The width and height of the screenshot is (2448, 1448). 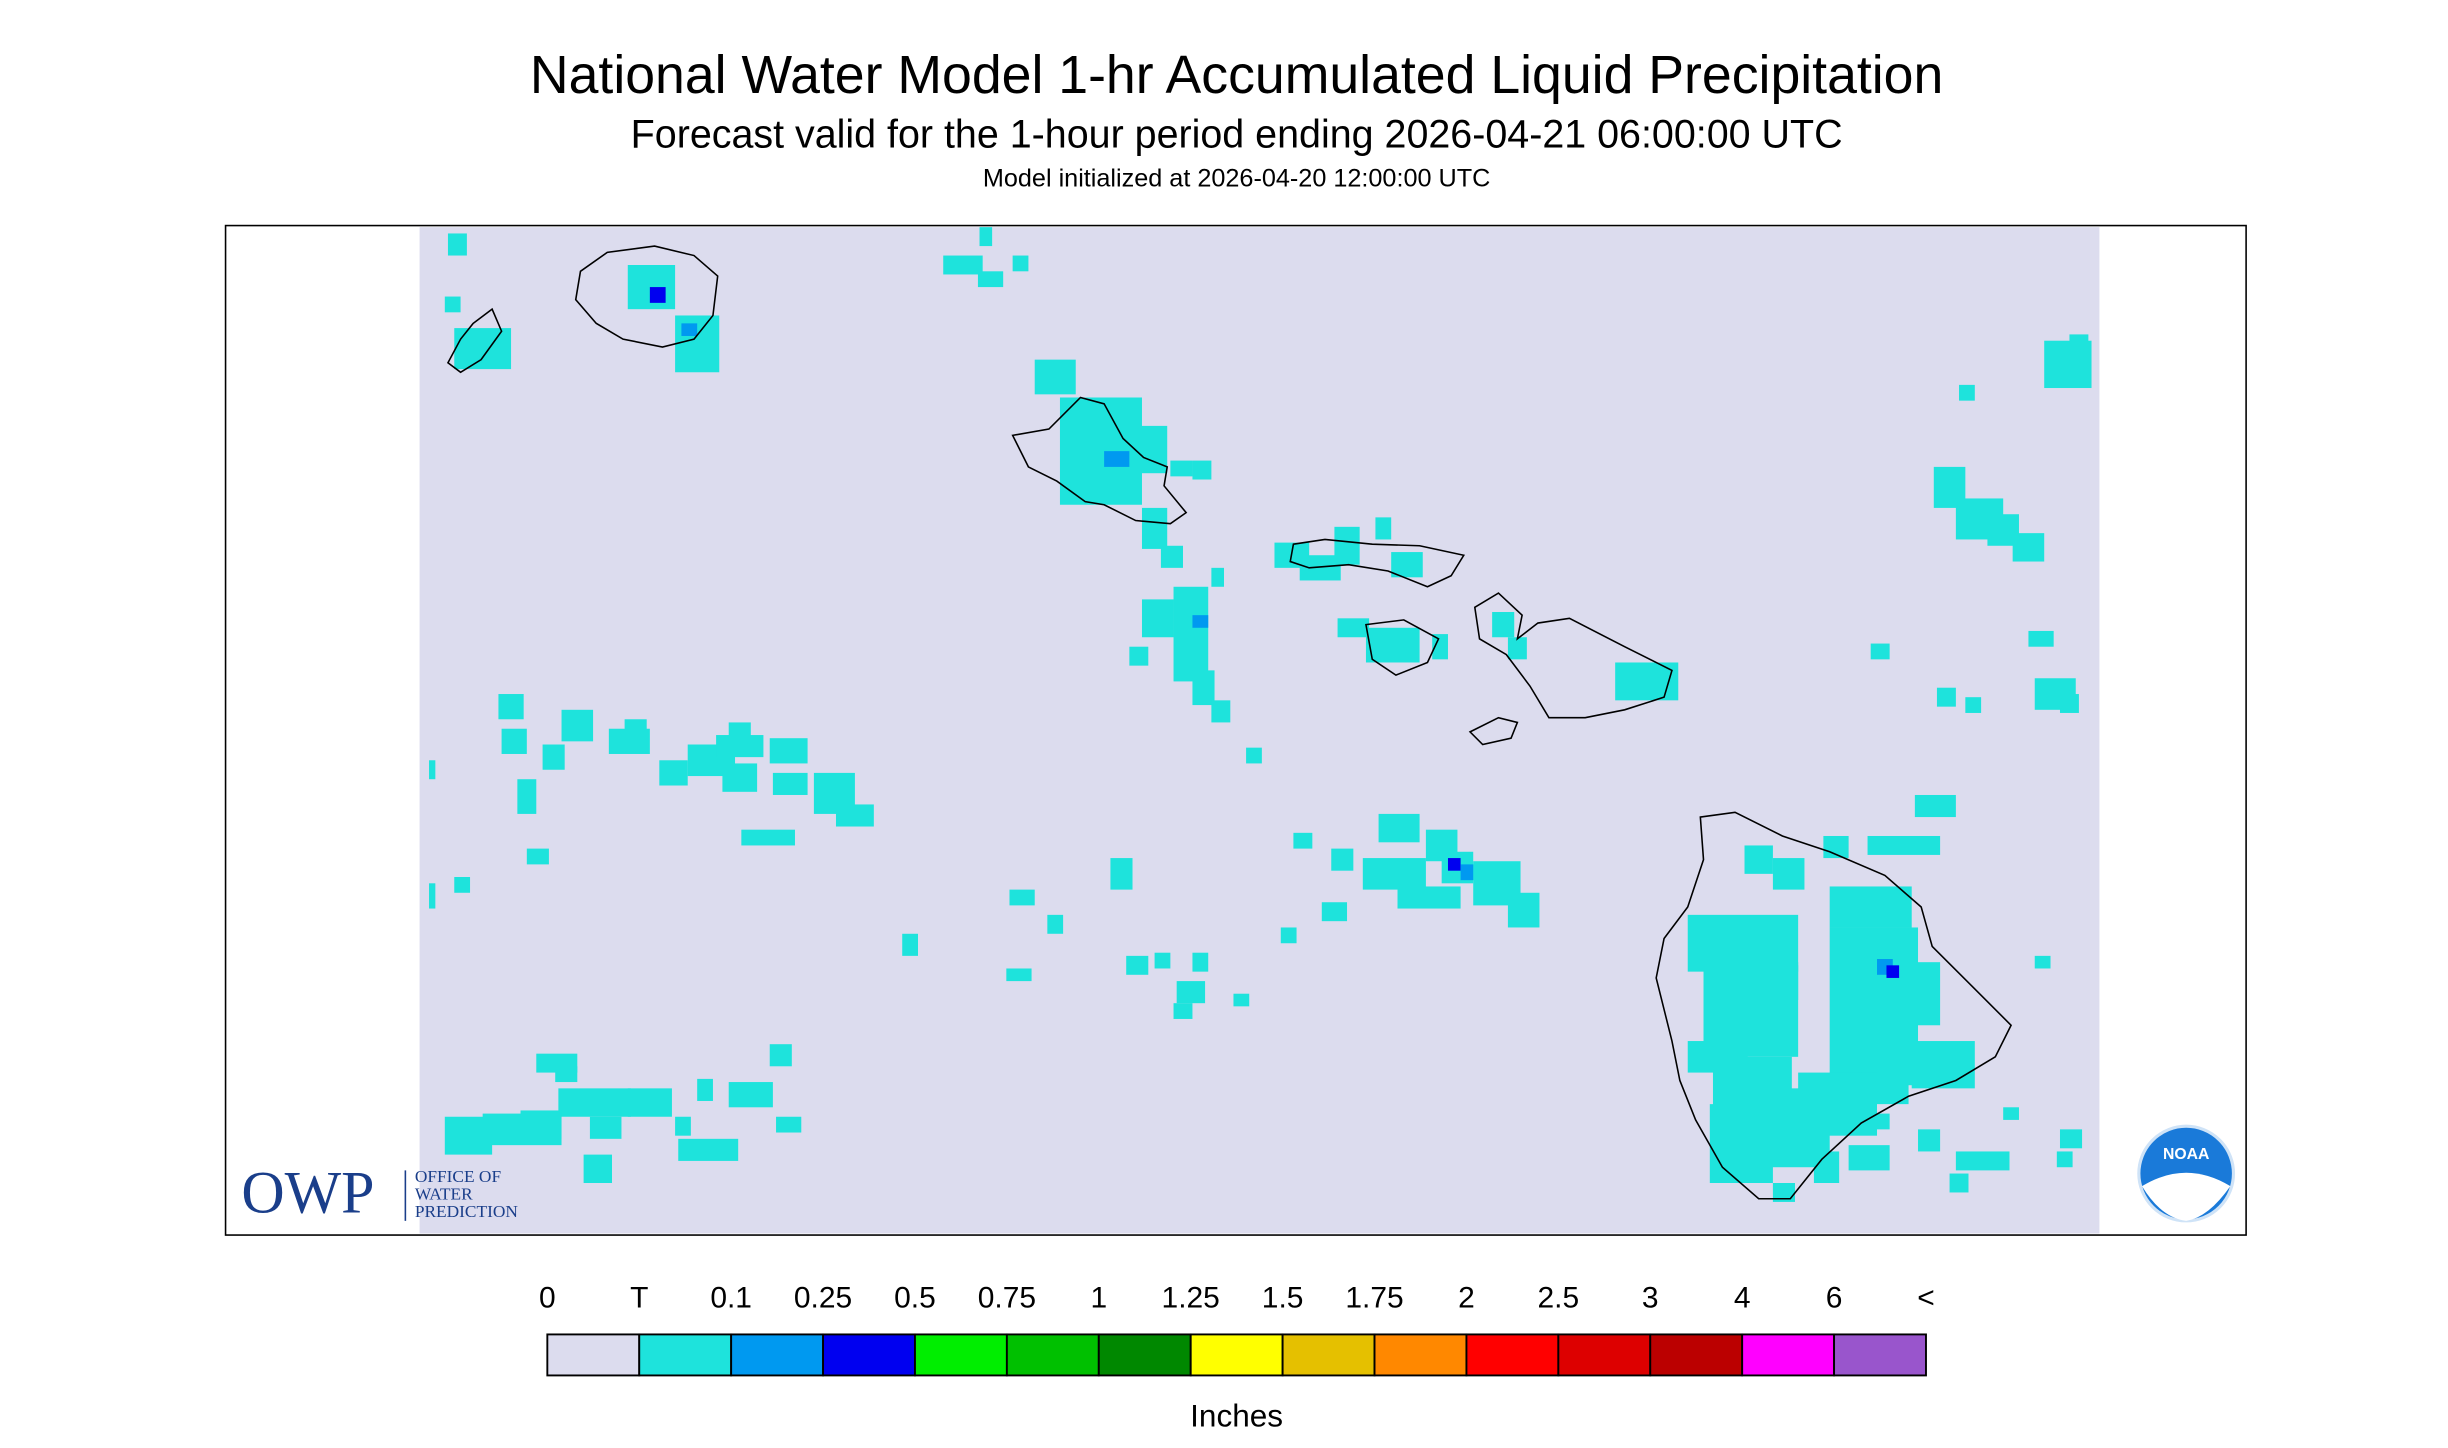 What do you see at coordinates (731, 1298) in the screenshot?
I see `colorbar-label: 0.1` at bounding box center [731, 1298].